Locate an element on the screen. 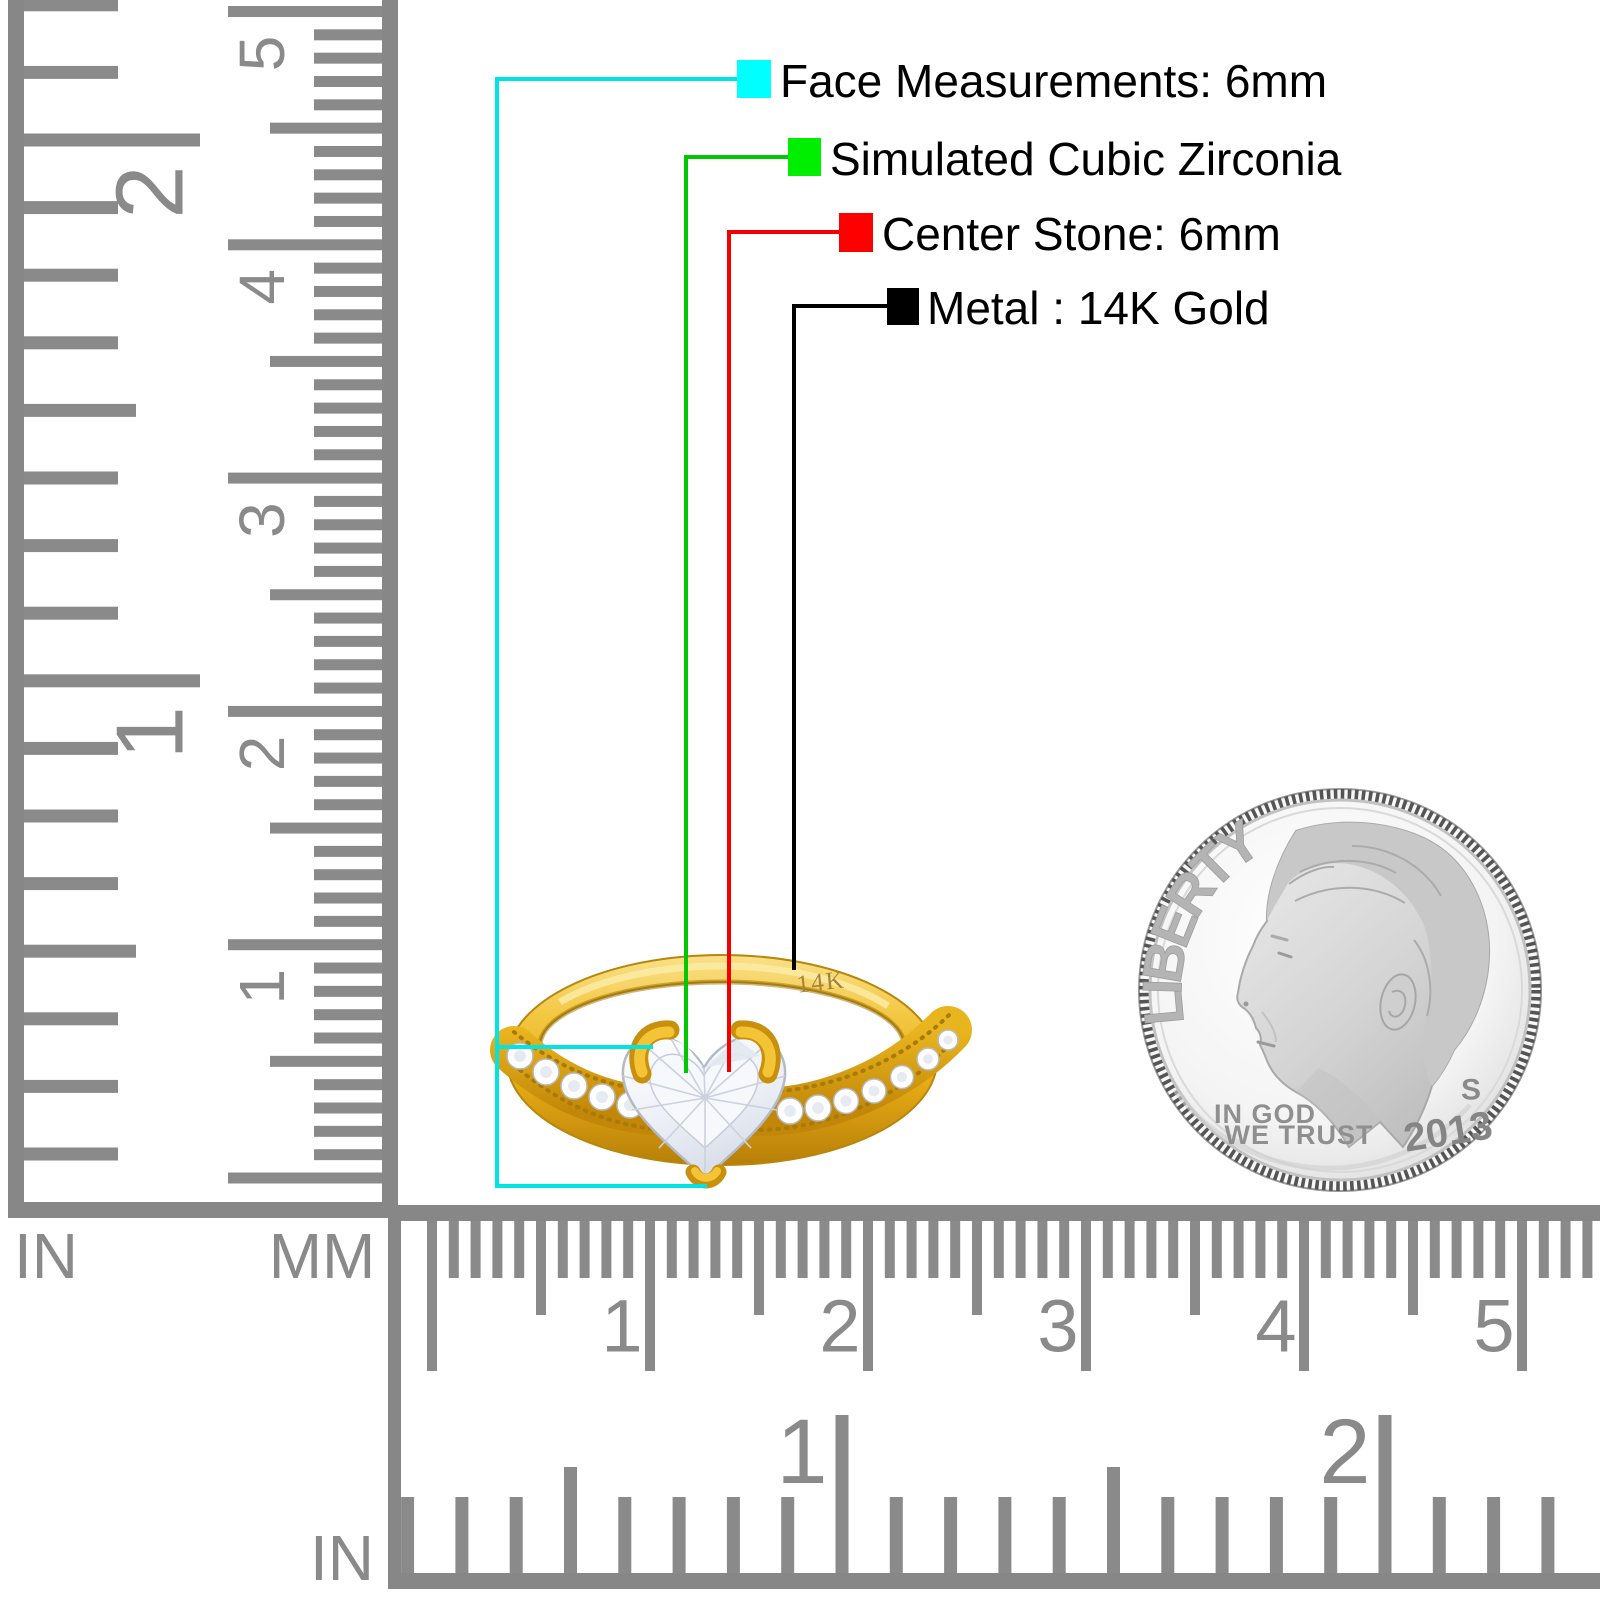  bottom-ruler-numbers: 1 2 3 4 5 1 2 is located at coordinates (1057, 1394).